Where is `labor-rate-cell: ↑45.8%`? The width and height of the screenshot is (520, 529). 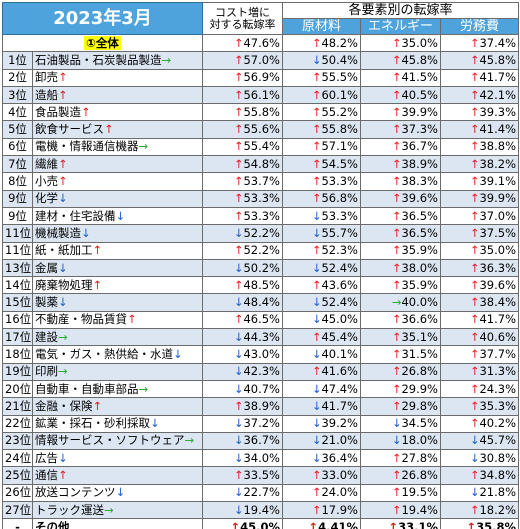
labor-rate-cell: ↑45.8% is located at coordinates (479, 60).